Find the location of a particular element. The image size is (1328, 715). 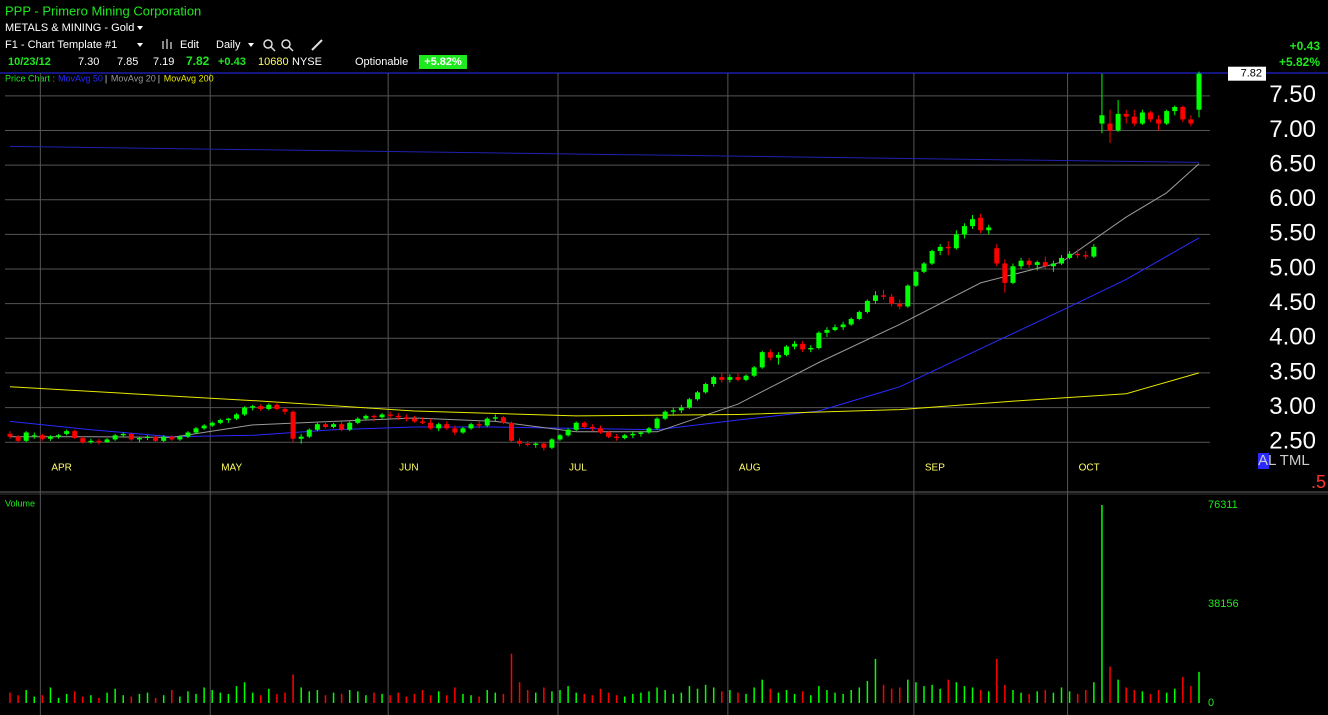

period-select: Daily is located at coordinates (228, 45).